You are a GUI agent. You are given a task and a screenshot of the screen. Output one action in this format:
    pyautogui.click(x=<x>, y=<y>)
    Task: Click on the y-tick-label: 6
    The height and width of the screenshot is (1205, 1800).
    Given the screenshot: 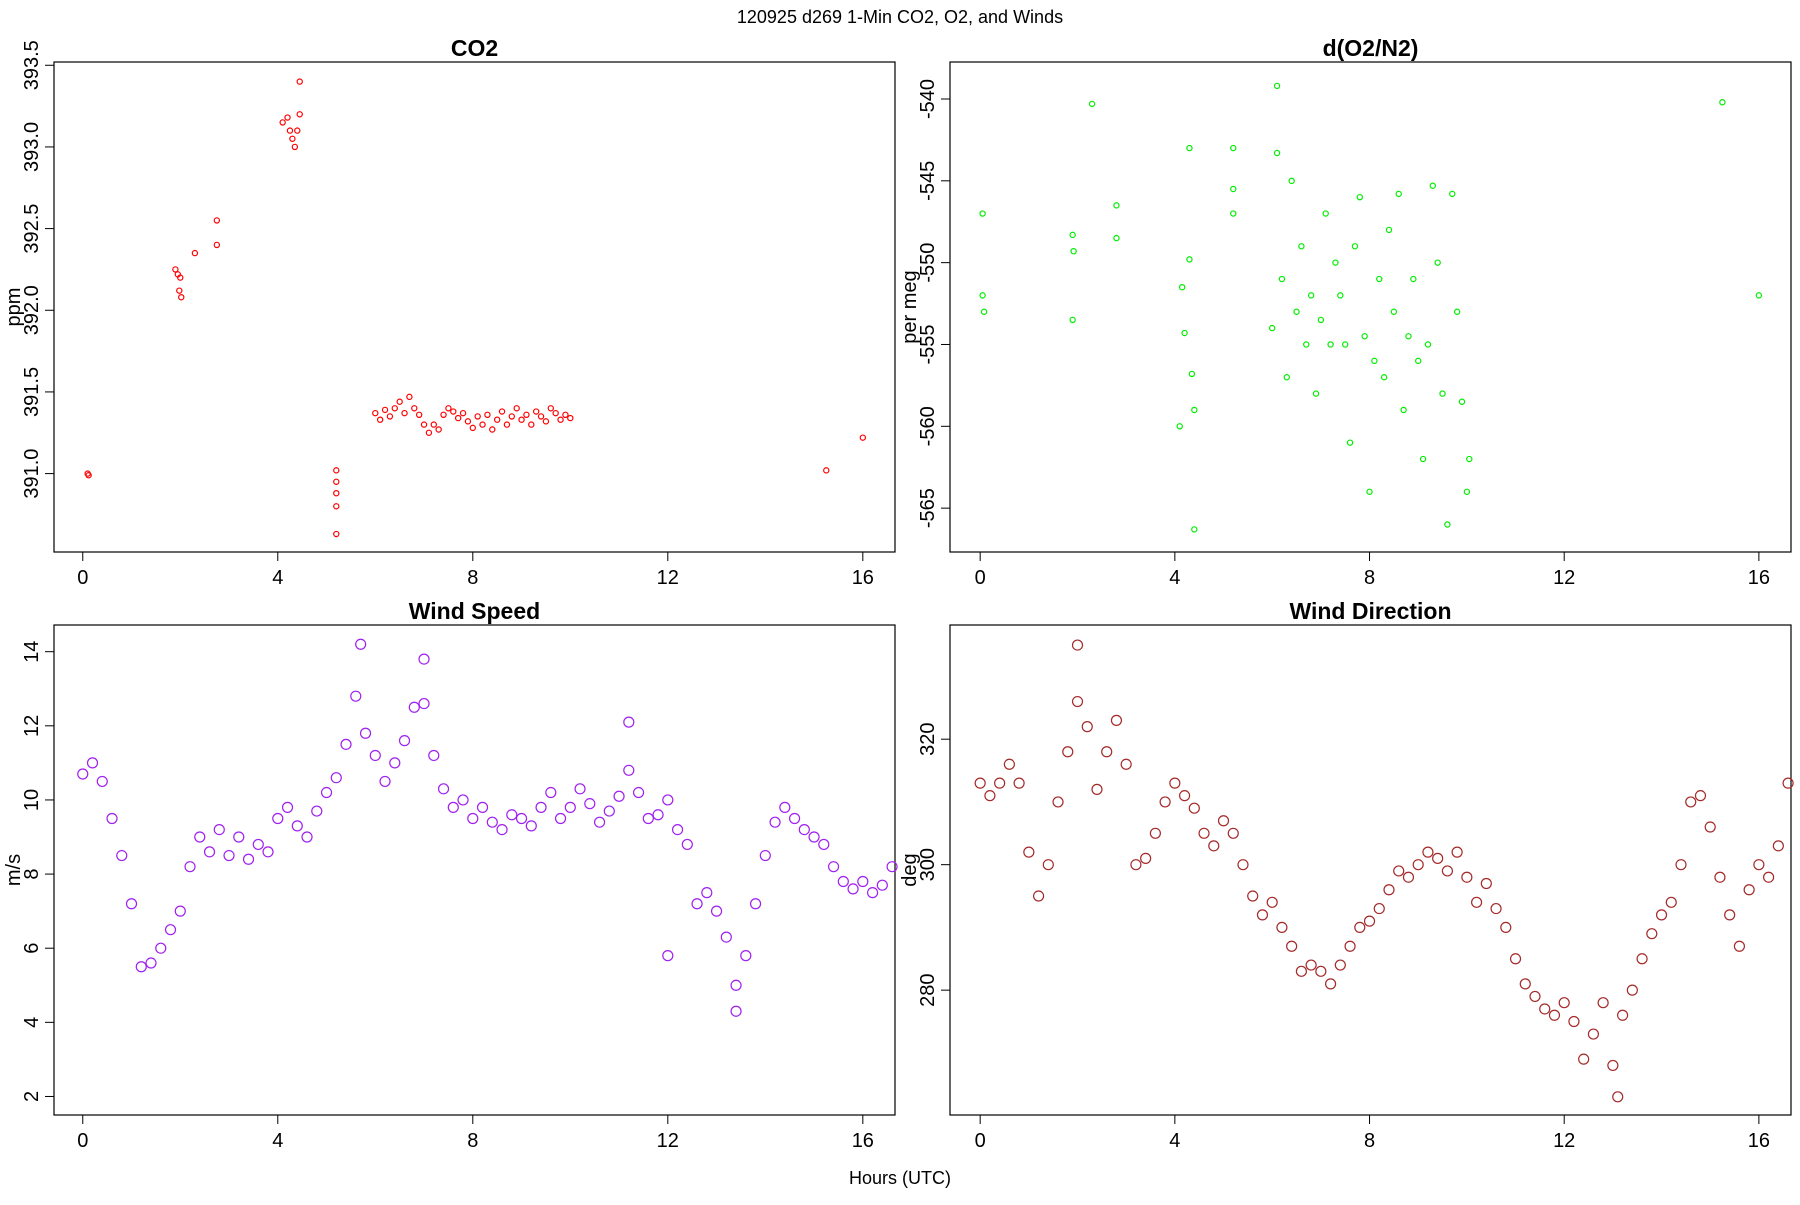 What is the action you would take?
    pyautogui.click(x=32, y=948)
    